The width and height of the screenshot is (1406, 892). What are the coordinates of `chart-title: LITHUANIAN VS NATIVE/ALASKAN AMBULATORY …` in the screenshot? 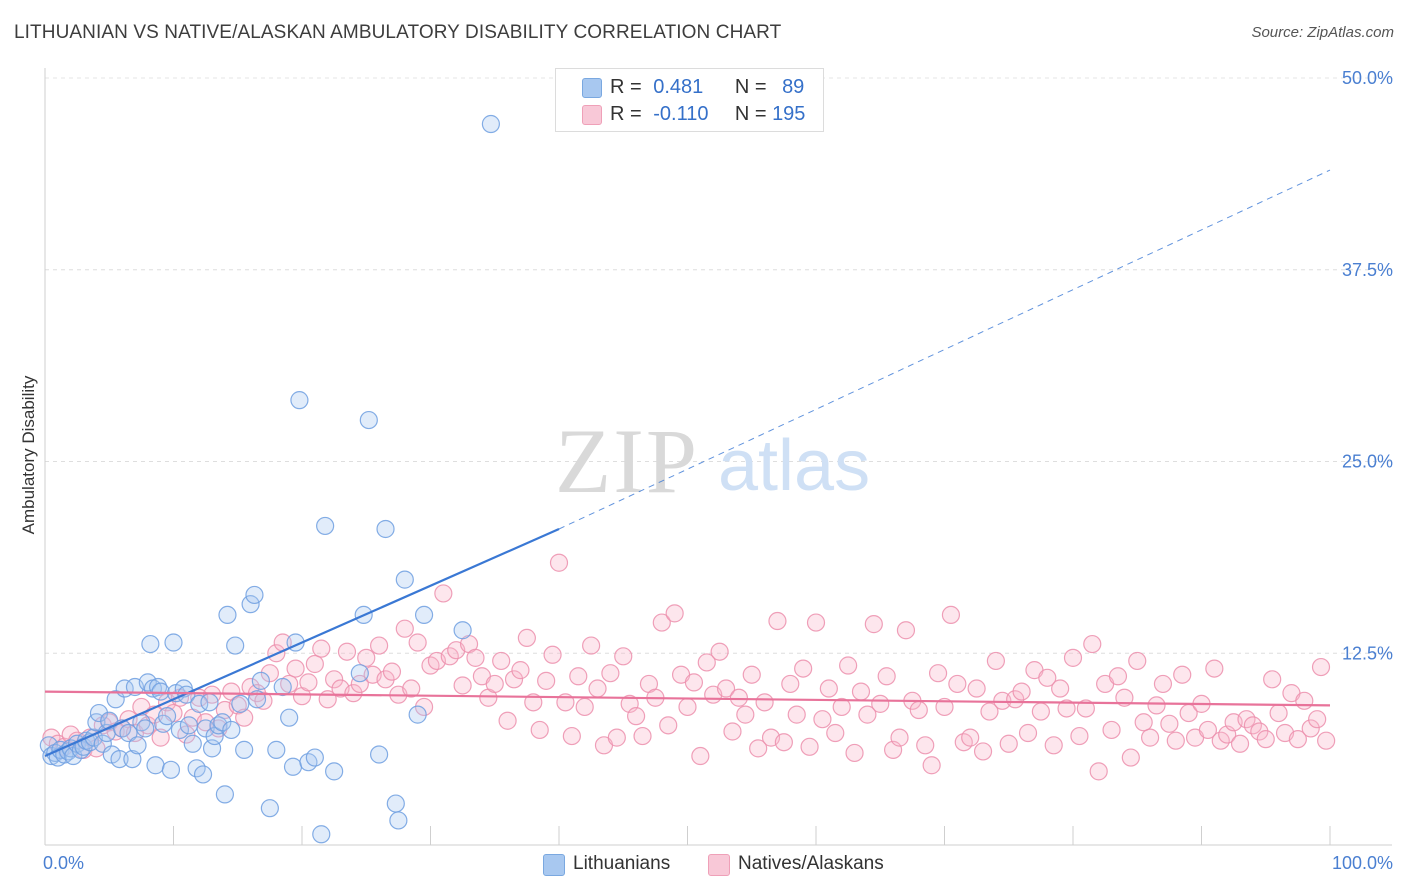 It's located at (398, 32).